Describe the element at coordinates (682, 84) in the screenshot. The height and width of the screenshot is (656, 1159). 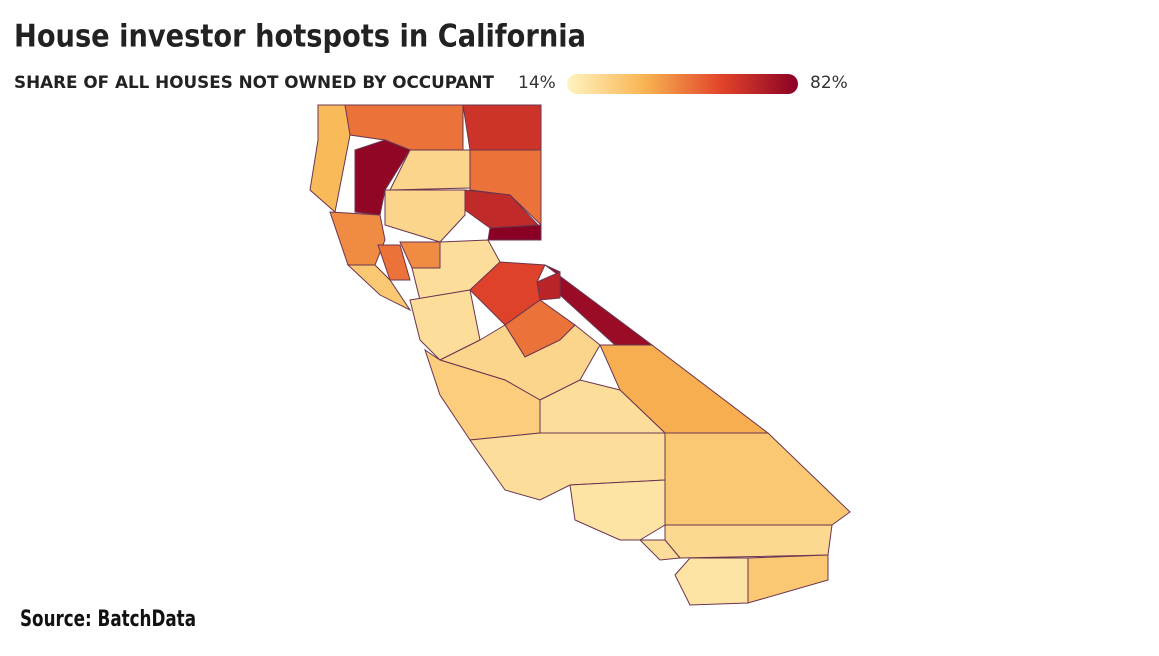
I see `legend-bar` at that location.